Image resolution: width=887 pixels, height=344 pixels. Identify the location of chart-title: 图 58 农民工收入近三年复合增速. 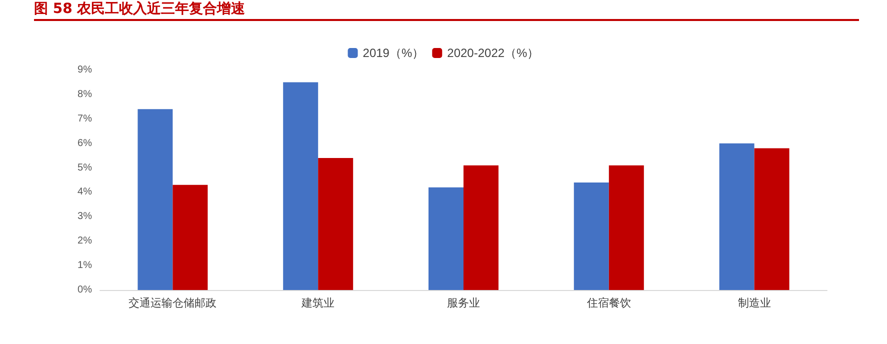
(140, 9).